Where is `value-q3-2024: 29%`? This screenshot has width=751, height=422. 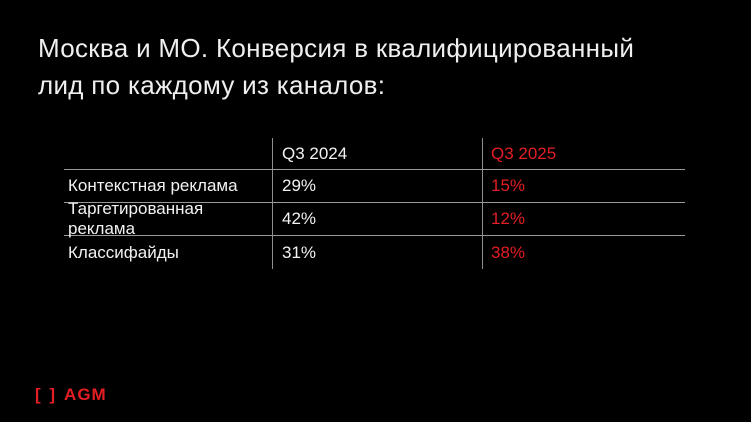 value-q3-2024: 29% is located at coordinates (377, 186).